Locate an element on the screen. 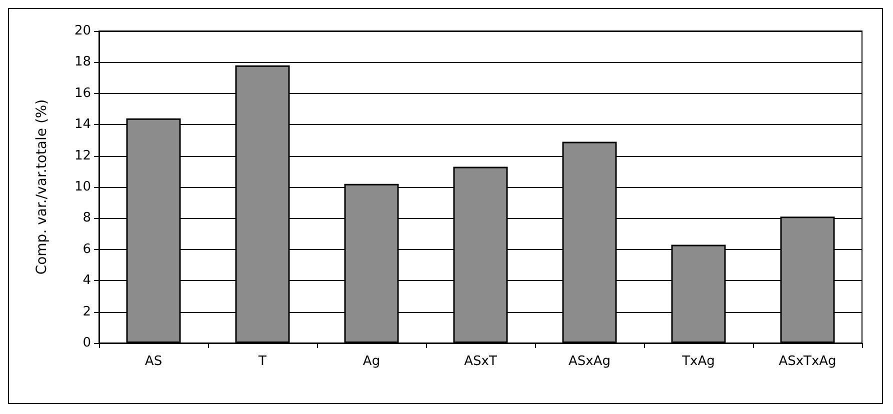 The image size is (893, 414). y-tick-label: 14 is located at coordinates (82, 124).